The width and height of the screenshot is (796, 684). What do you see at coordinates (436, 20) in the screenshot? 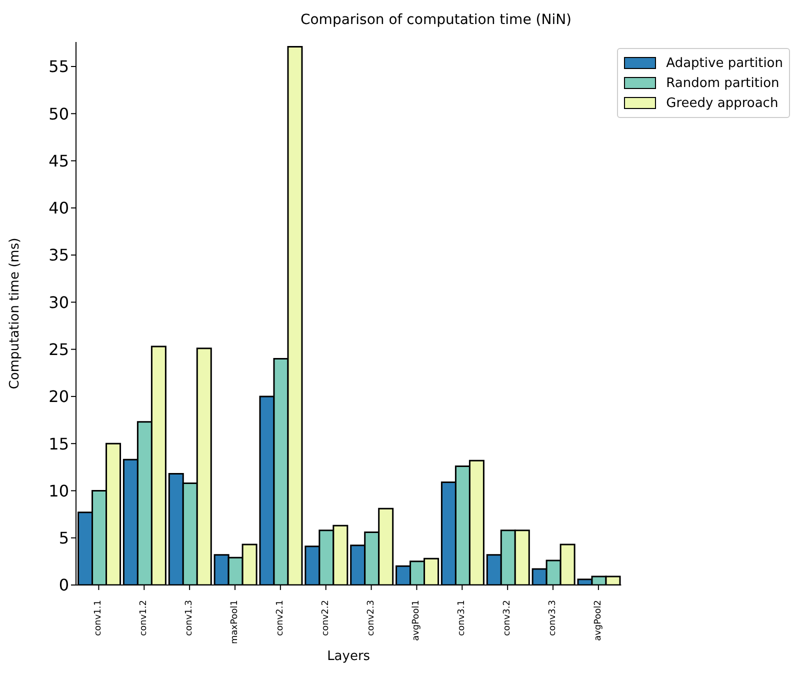
I see `chart-title: Comparison of computation time (NiN)` at bounding box center [436, 20].